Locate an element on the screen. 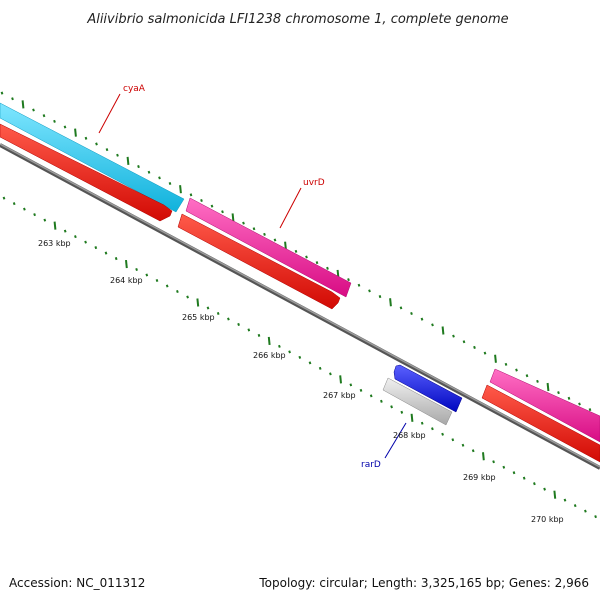  feature-rarD-bar is located at coordinates (417, 401).